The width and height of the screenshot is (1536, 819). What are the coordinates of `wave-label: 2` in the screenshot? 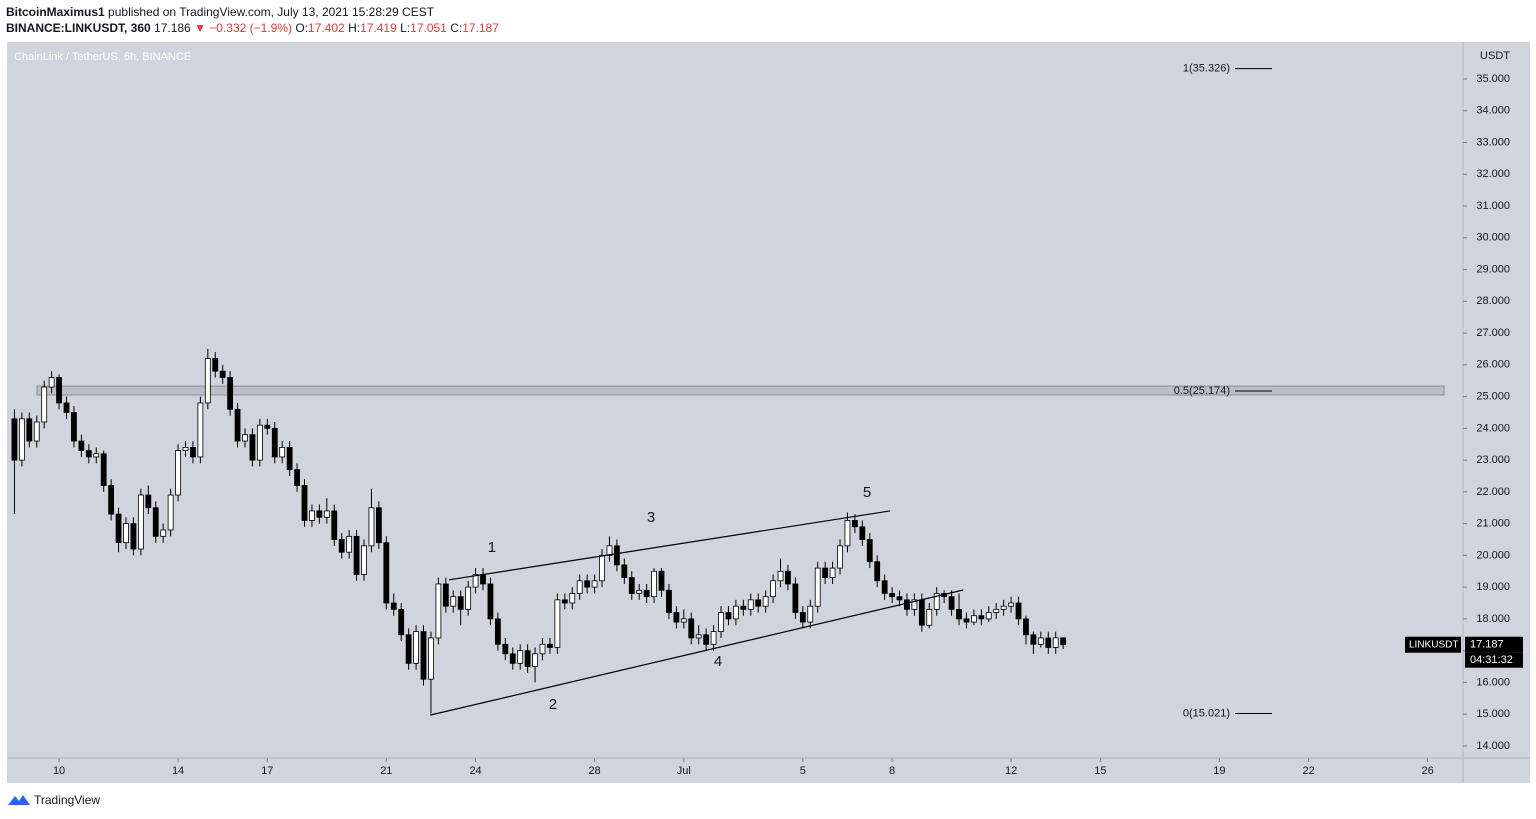 It's located at (553, 704).